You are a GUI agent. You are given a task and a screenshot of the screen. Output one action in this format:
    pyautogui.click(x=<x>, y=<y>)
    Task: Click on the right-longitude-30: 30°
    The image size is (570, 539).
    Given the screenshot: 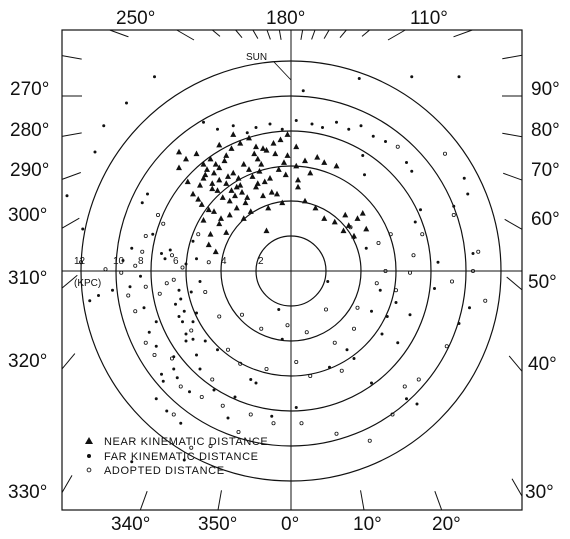 What is the action you would take?
    pyautogui.click(x=539, y=492)
    